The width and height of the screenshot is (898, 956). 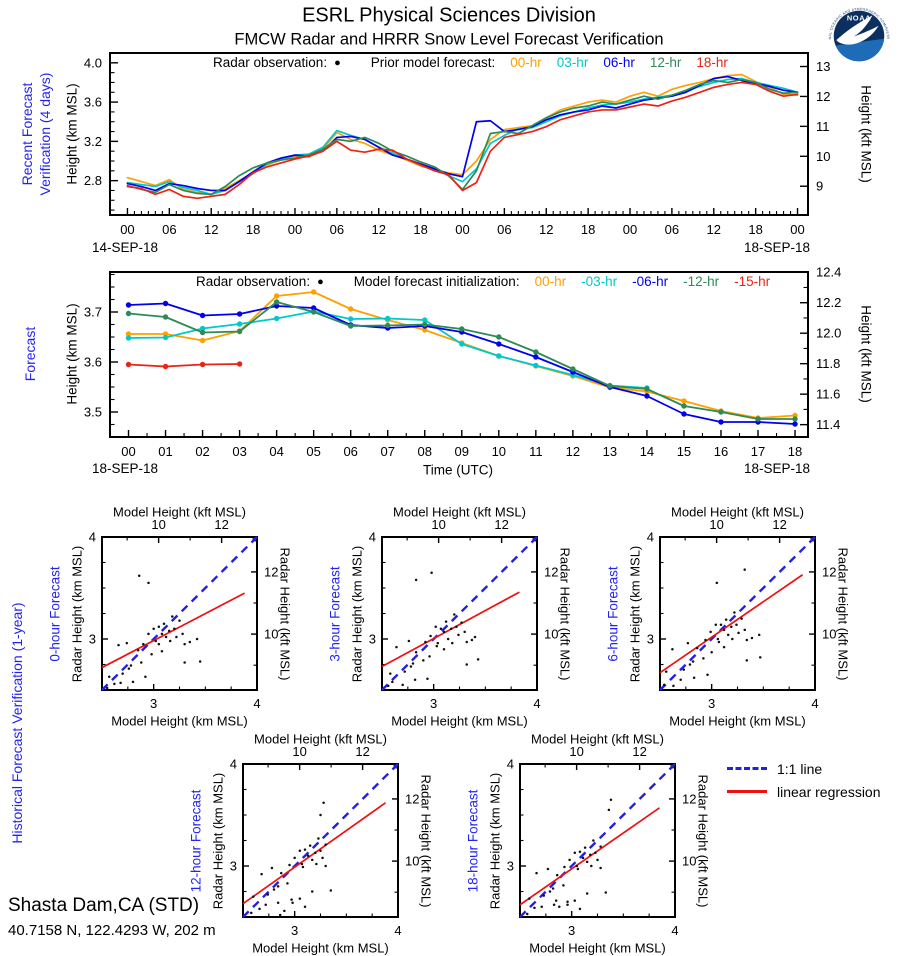 What do you see at coordinates (495, 840) in the screenshot?
I see `scatter-left-axis-label-scatter_18h: Radar Height (km MSL)` at bounding box center [495, 840].